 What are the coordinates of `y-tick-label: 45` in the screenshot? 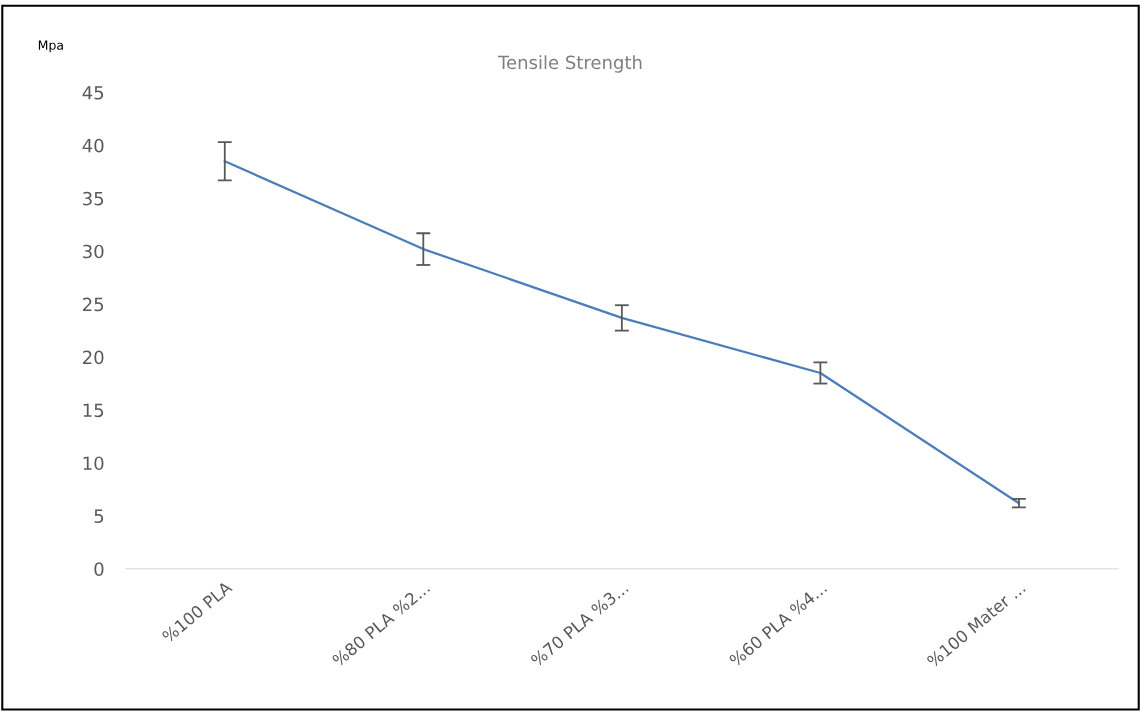 It's located at (93, 93).